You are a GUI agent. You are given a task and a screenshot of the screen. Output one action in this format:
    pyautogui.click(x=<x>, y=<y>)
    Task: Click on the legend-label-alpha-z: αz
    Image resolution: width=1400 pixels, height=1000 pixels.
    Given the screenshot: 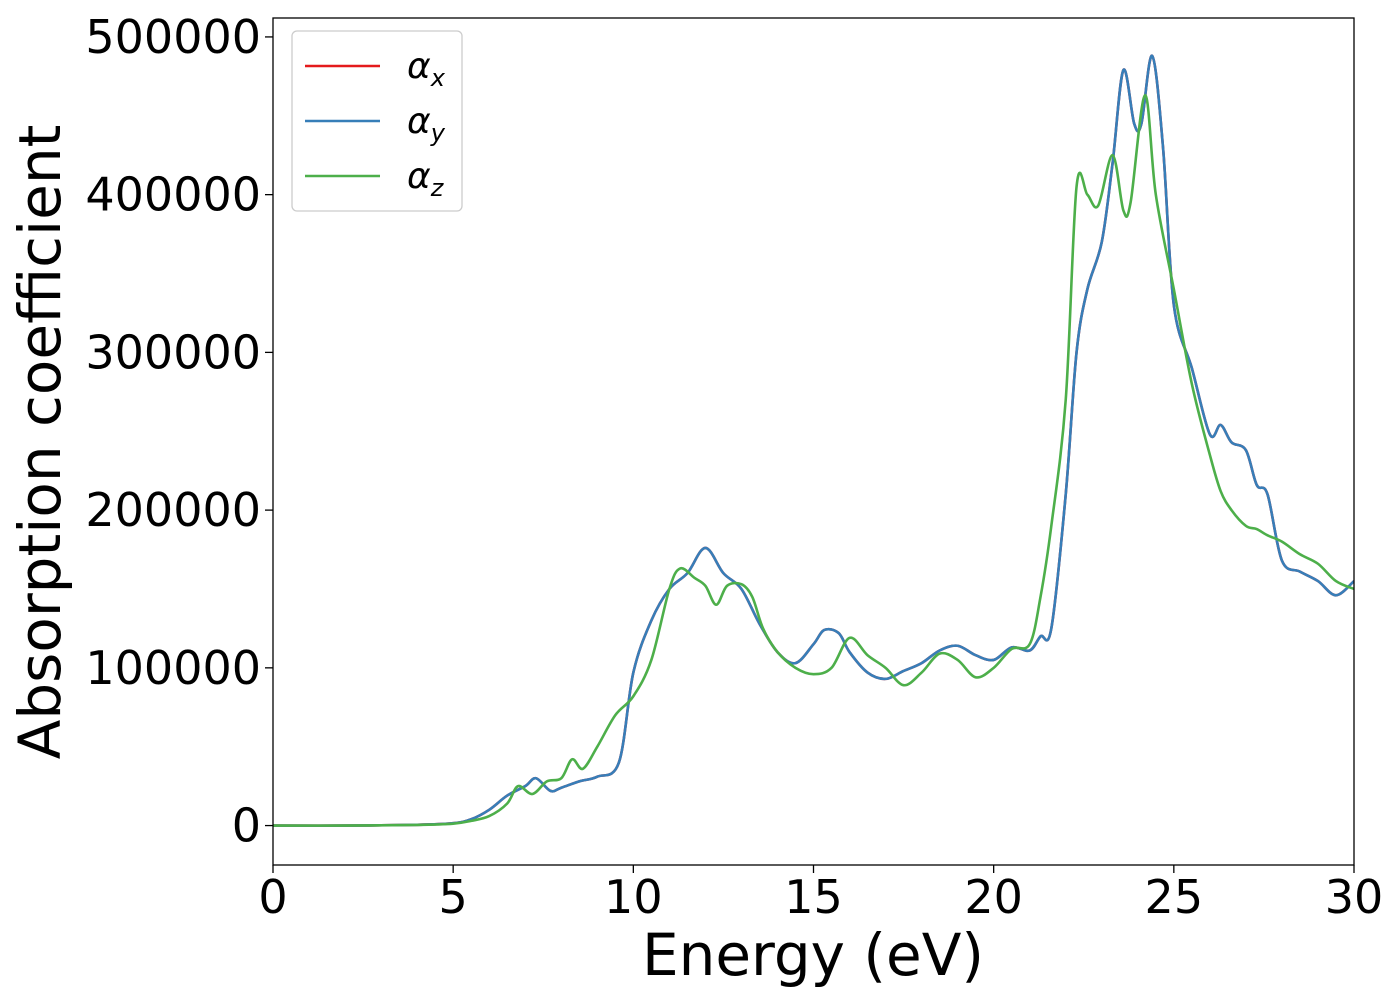 What is the action you would take?
    pyautogui.click(x=426, y=179)
    